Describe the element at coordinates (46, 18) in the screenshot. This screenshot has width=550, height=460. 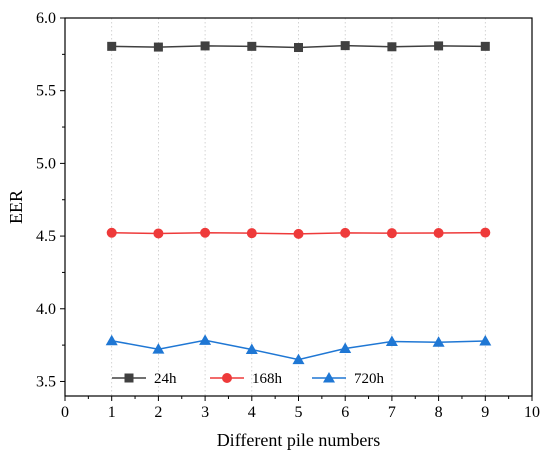
I see `y-tick-label-6: 6.0` at that location.